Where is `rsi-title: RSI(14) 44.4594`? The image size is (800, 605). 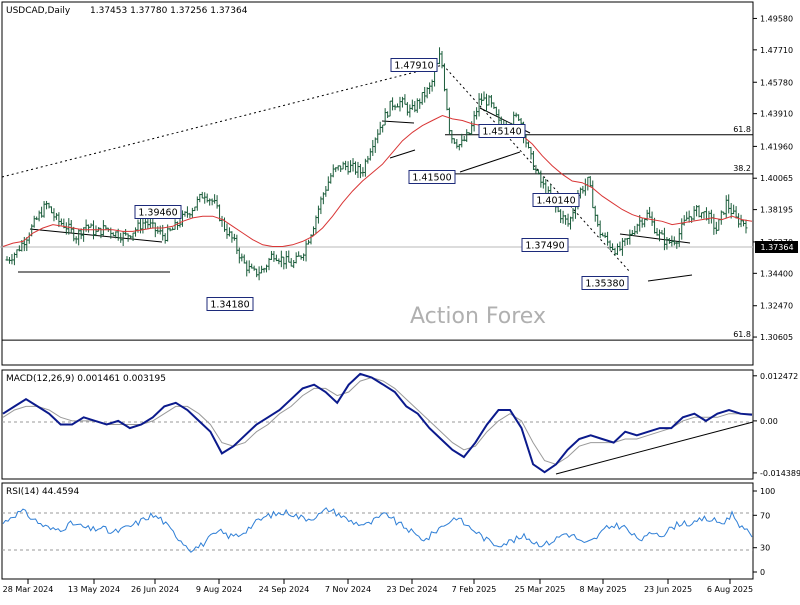
rsi-title: RSI(14) 44.4594 is located at coordinates (42, 492).